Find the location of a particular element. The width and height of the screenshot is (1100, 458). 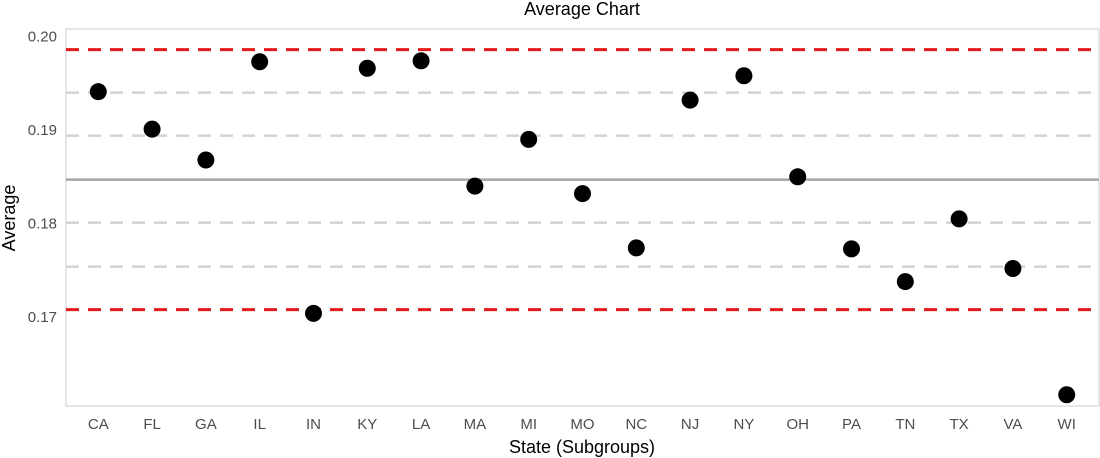

y-tick-label: 0.17 is located at coordinates (42, 317).